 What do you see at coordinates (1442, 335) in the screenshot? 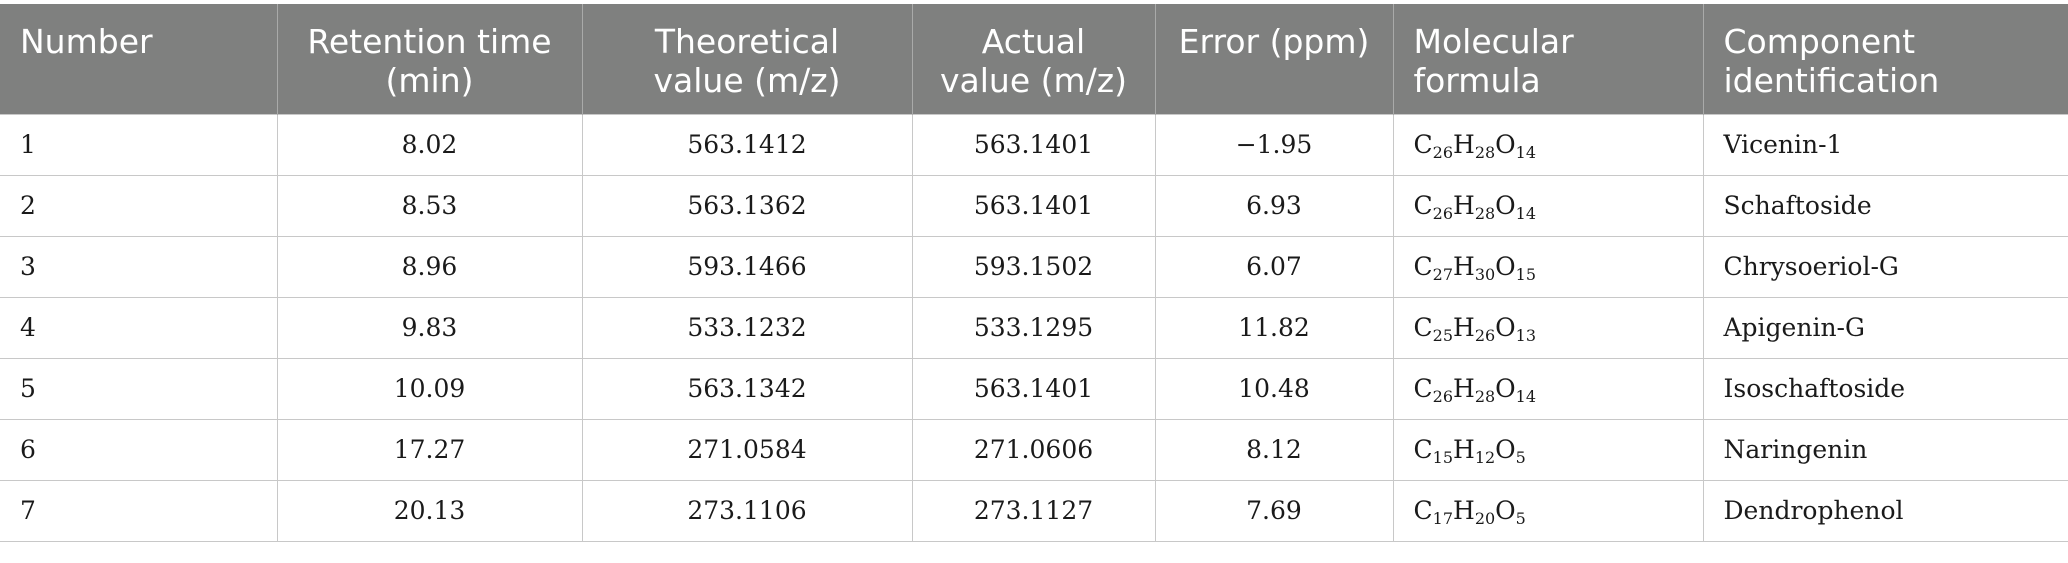
I see `formula-count: 25` at bounding box center [1442, 335].